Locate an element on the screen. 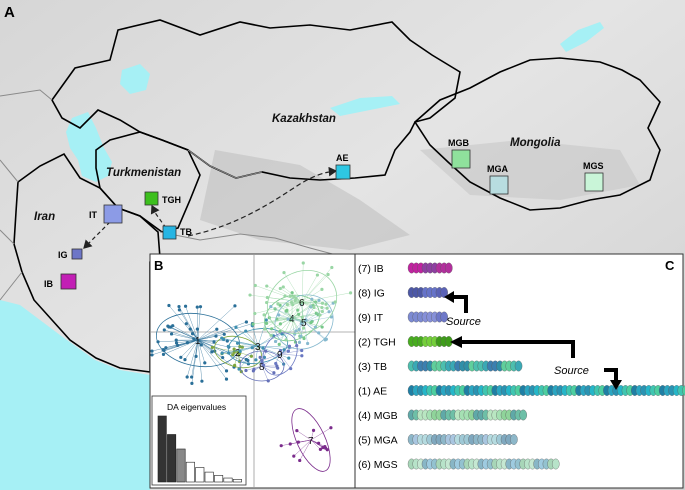 Image resolution: width=685 pixels, height=490 pixels. site-tgh: TGH is located at coordinates (162, 198).